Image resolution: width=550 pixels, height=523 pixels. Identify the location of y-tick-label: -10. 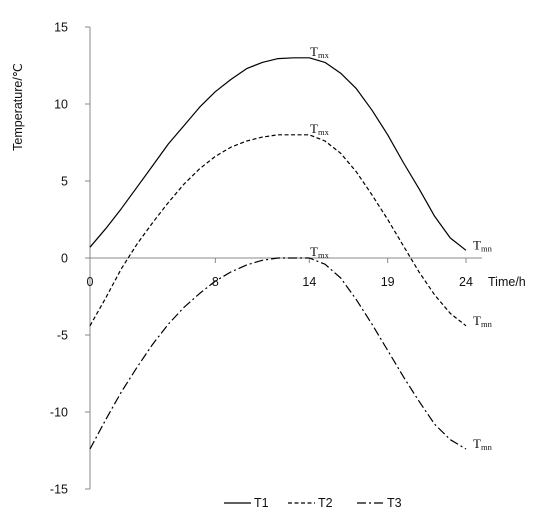
(59, 413).